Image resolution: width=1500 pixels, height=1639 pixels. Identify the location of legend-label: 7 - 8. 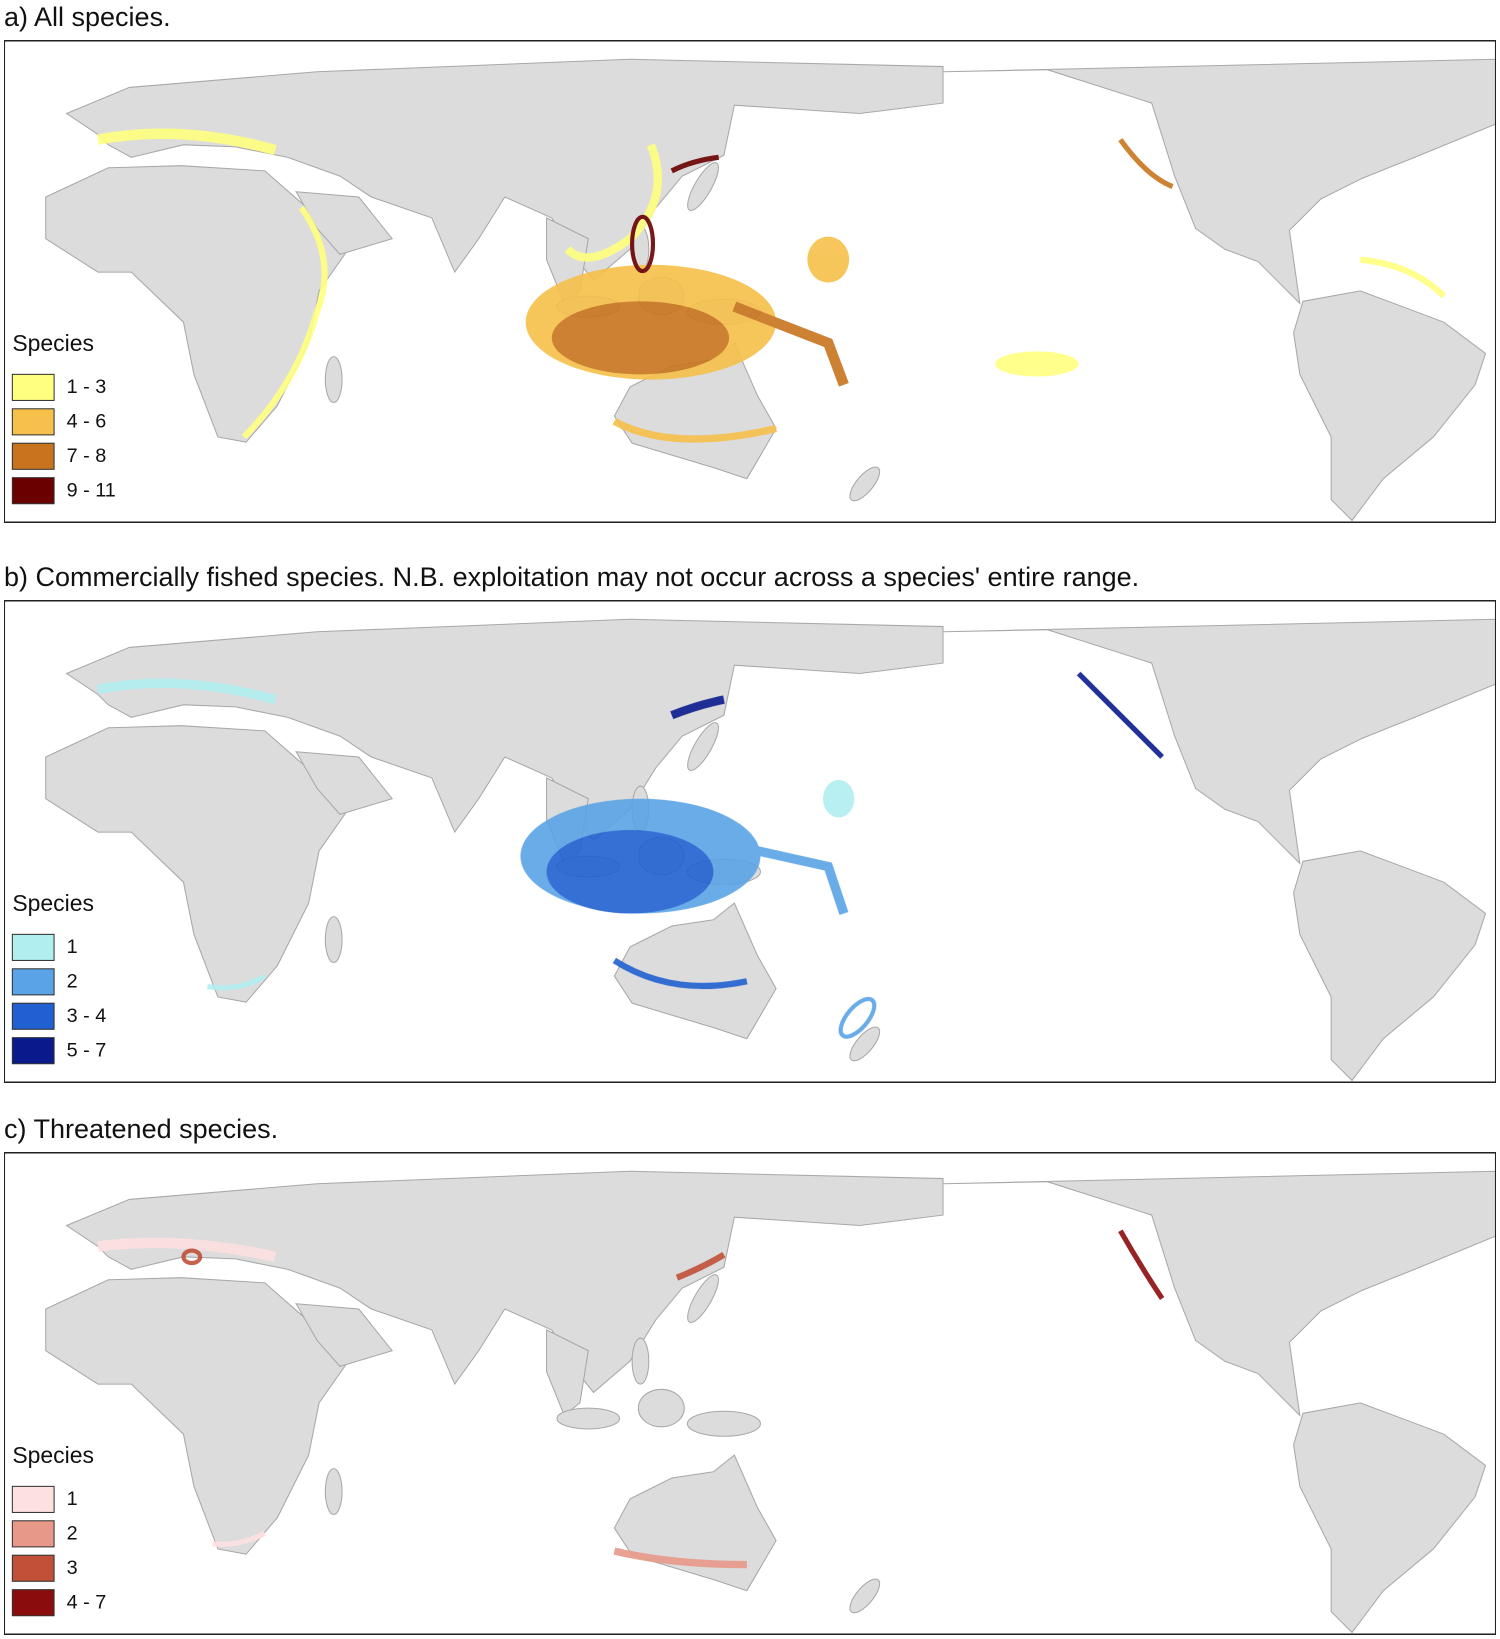
(87, 456).